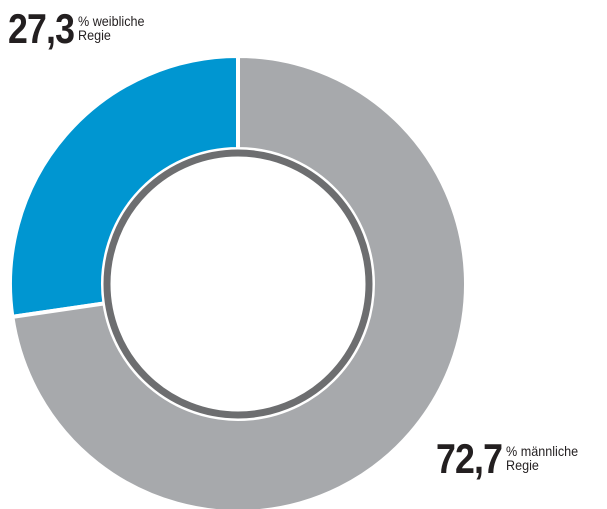 The image size is (607, 509). I want to click on label-maennlich: 72,7 % männliche Regie, so click(515, 459).